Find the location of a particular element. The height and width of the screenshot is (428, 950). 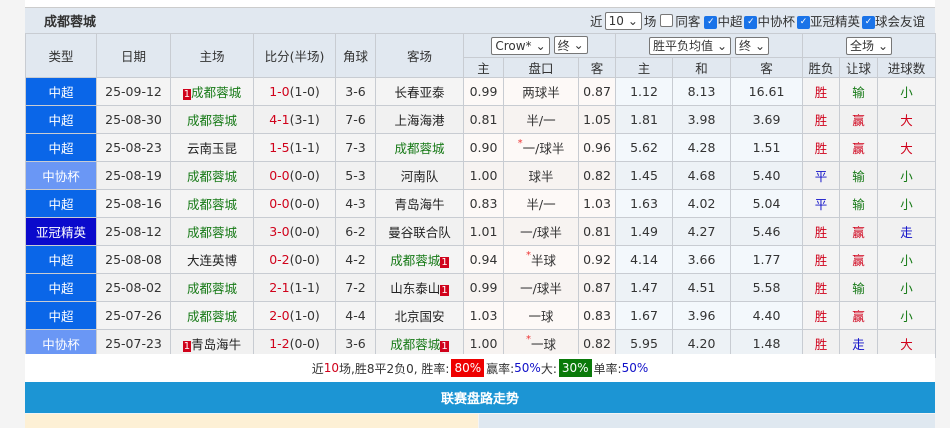

league-type: 中协杯 is located at coordinates (61, 175).